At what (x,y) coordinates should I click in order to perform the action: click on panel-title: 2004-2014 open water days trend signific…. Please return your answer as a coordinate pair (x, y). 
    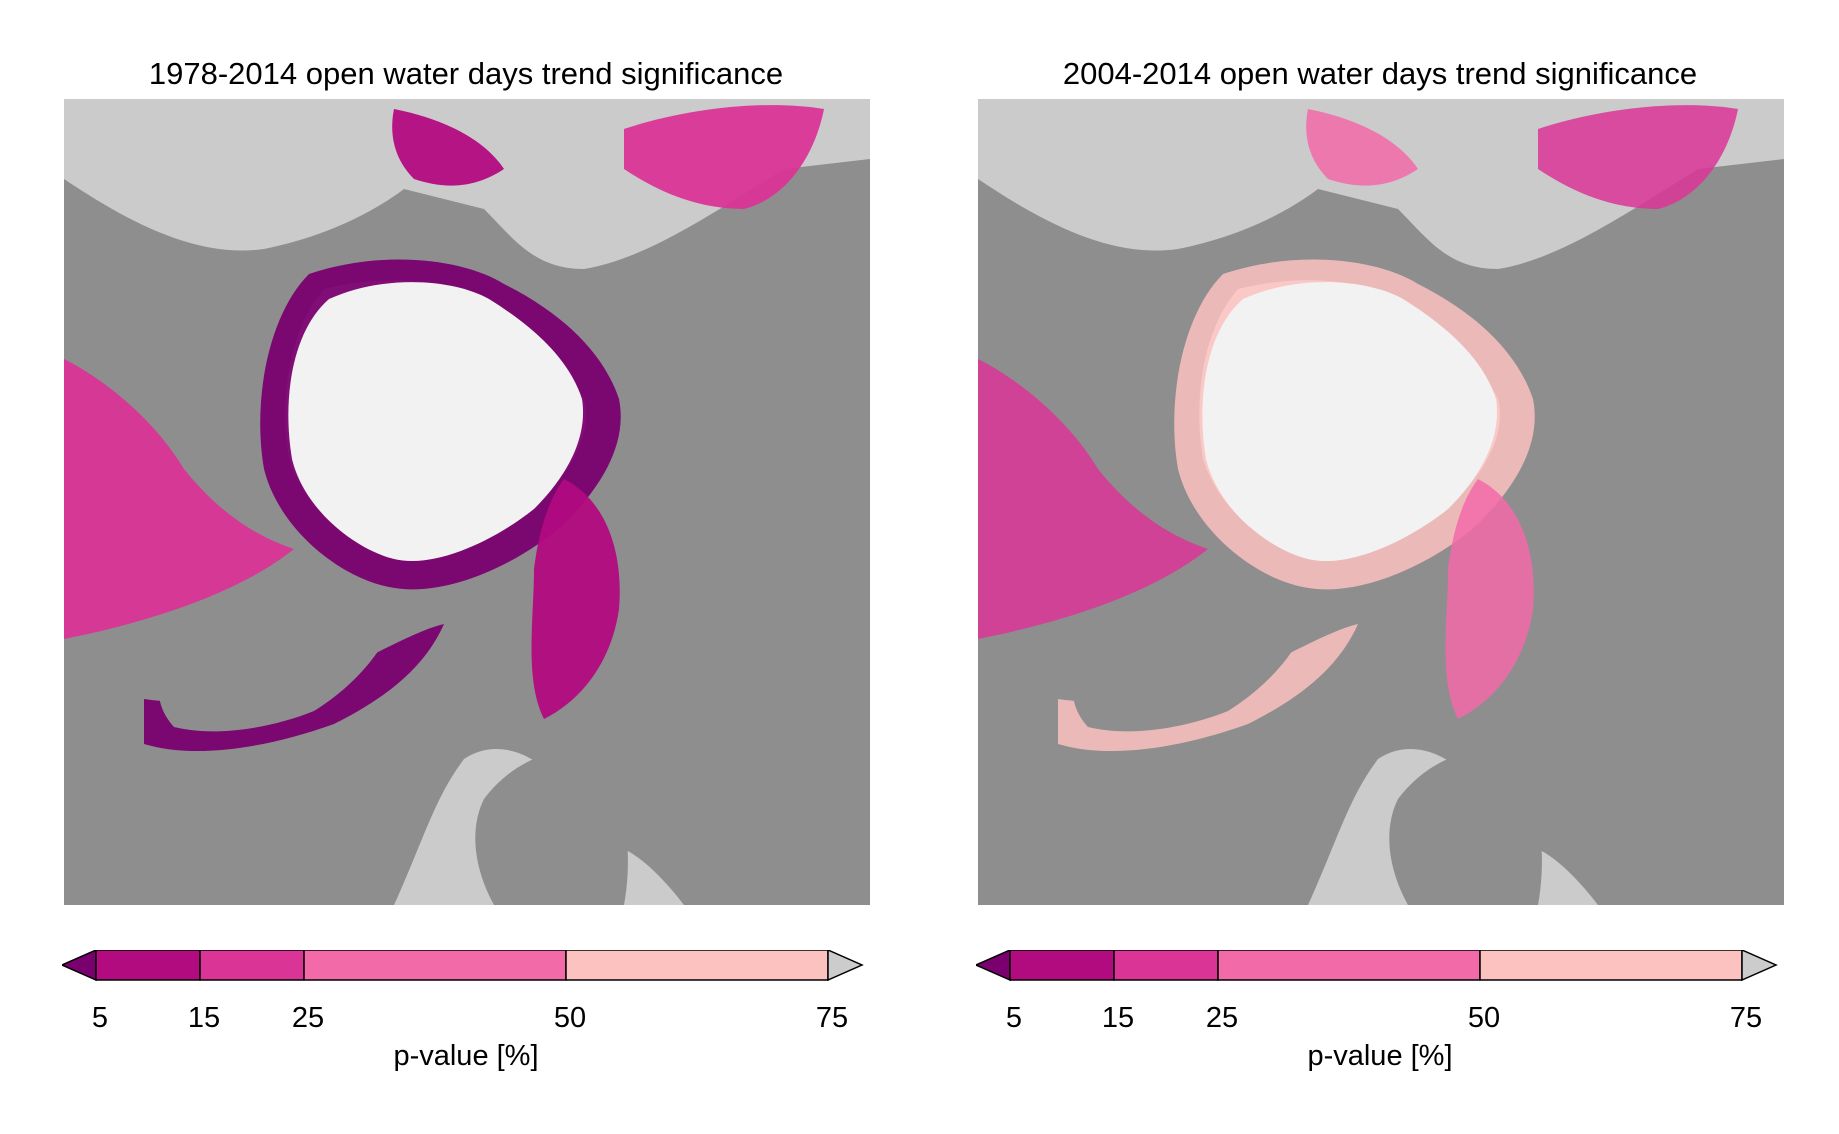
    Looking at the image, I should click on (1380, 73).